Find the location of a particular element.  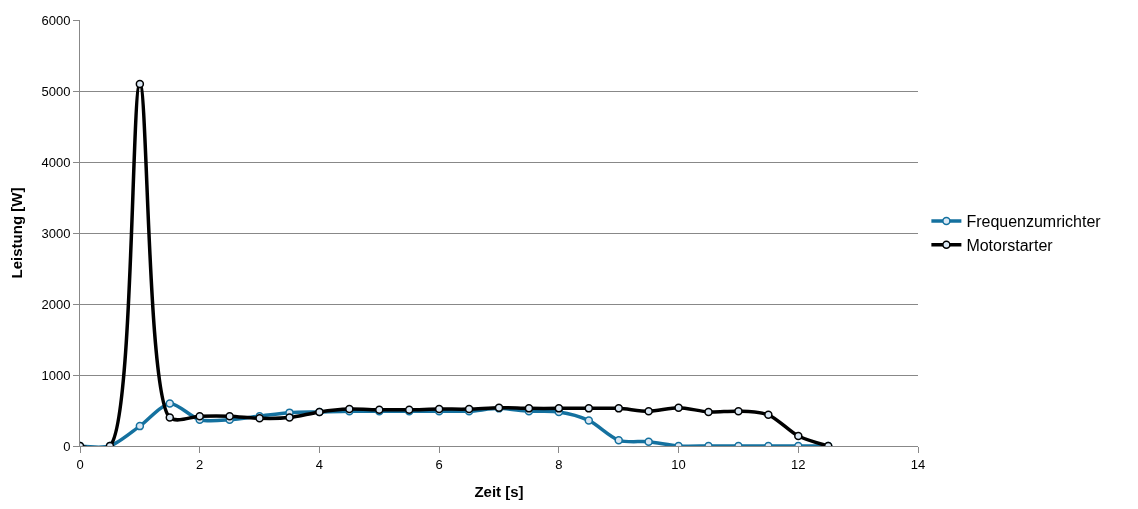

y-tick-label: 4000 is located at coordinates (56, 162).